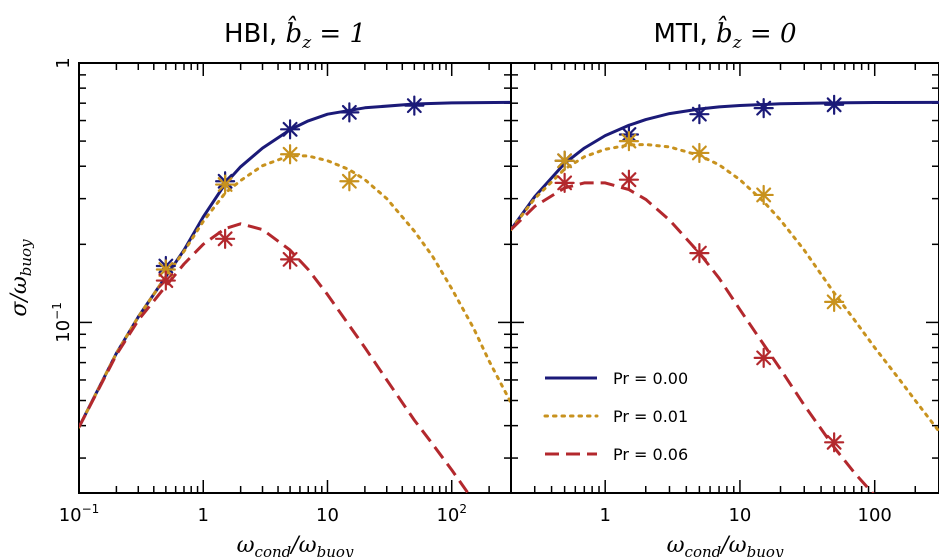 The width and height of the screenshot is (939, 557). What do you see at coordinates (875, 515) in the screenshot?
I see `x-tick-label: 100` at bounding box center [875, 515].